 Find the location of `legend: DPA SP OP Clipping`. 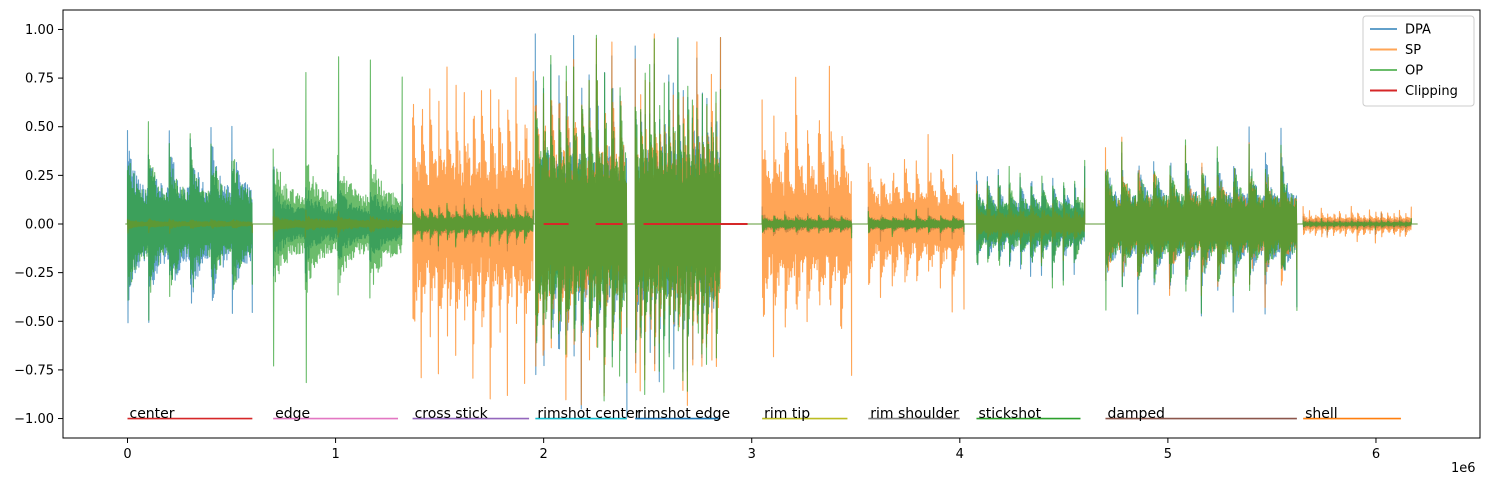

legend: DPA SP OP Clipping is located at coordinates (1418, 61).